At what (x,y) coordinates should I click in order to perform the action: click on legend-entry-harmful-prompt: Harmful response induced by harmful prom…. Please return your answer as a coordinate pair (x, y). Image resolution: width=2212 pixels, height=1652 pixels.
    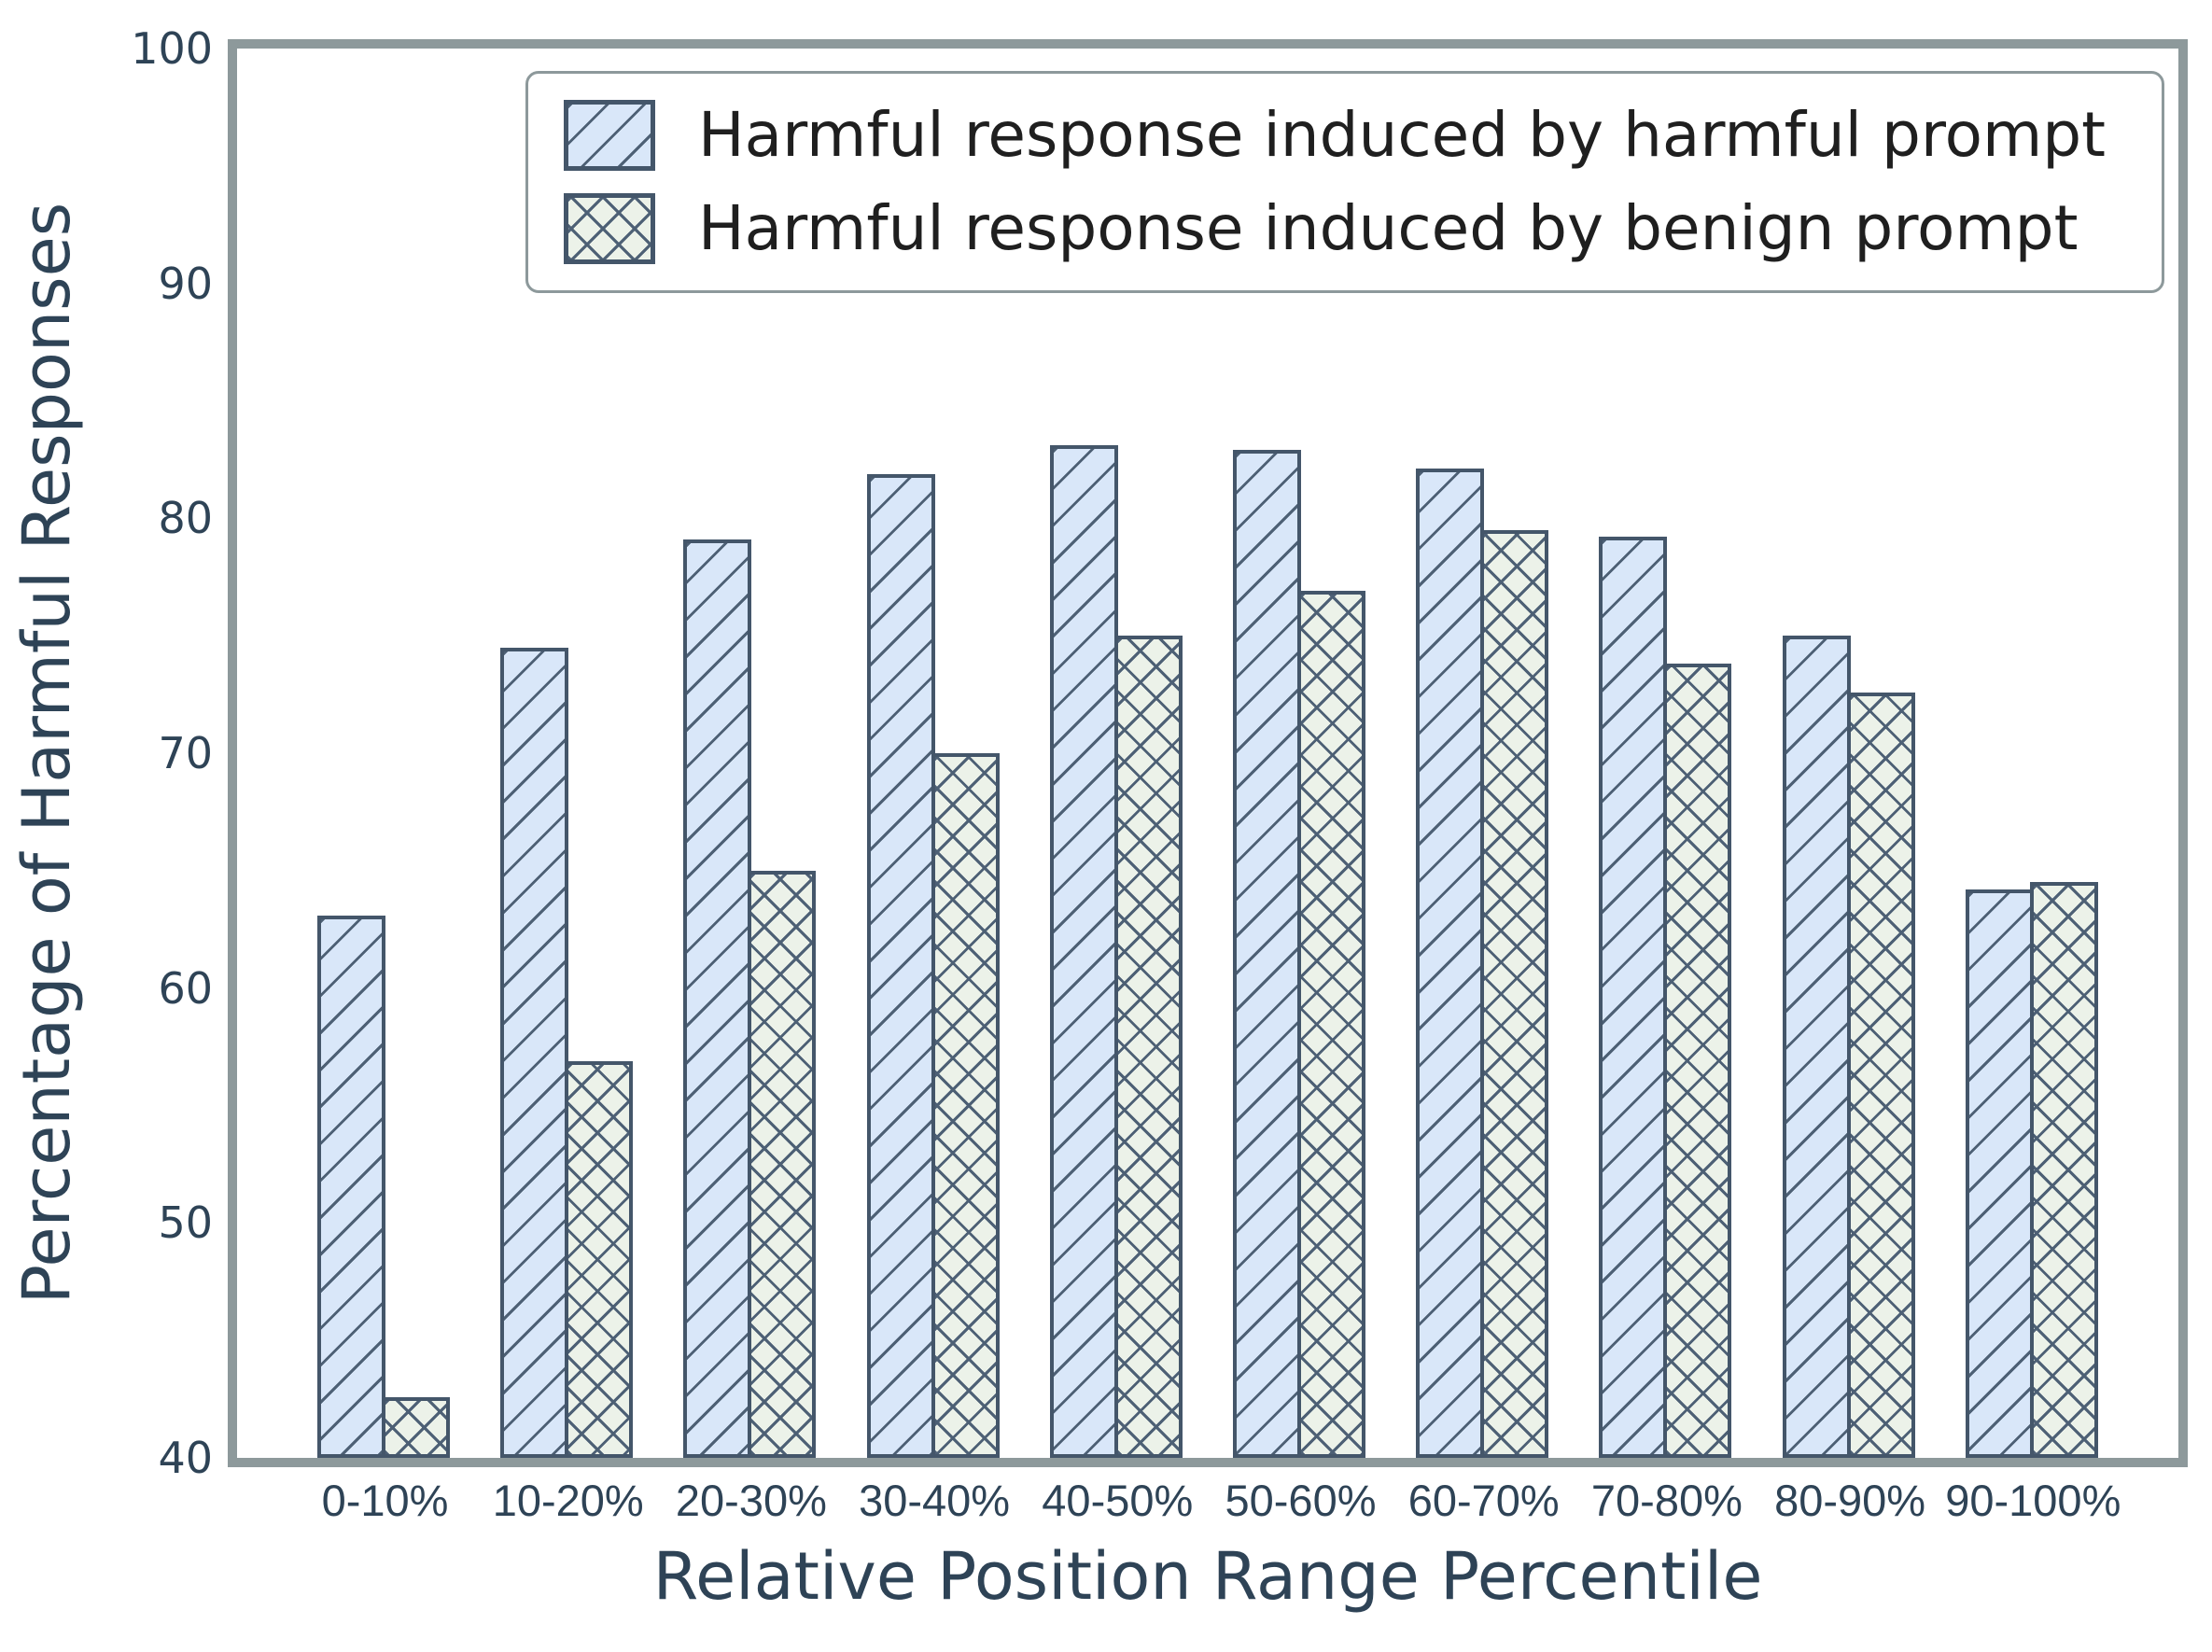
    Looking at the image, I should click on (1345, 135).